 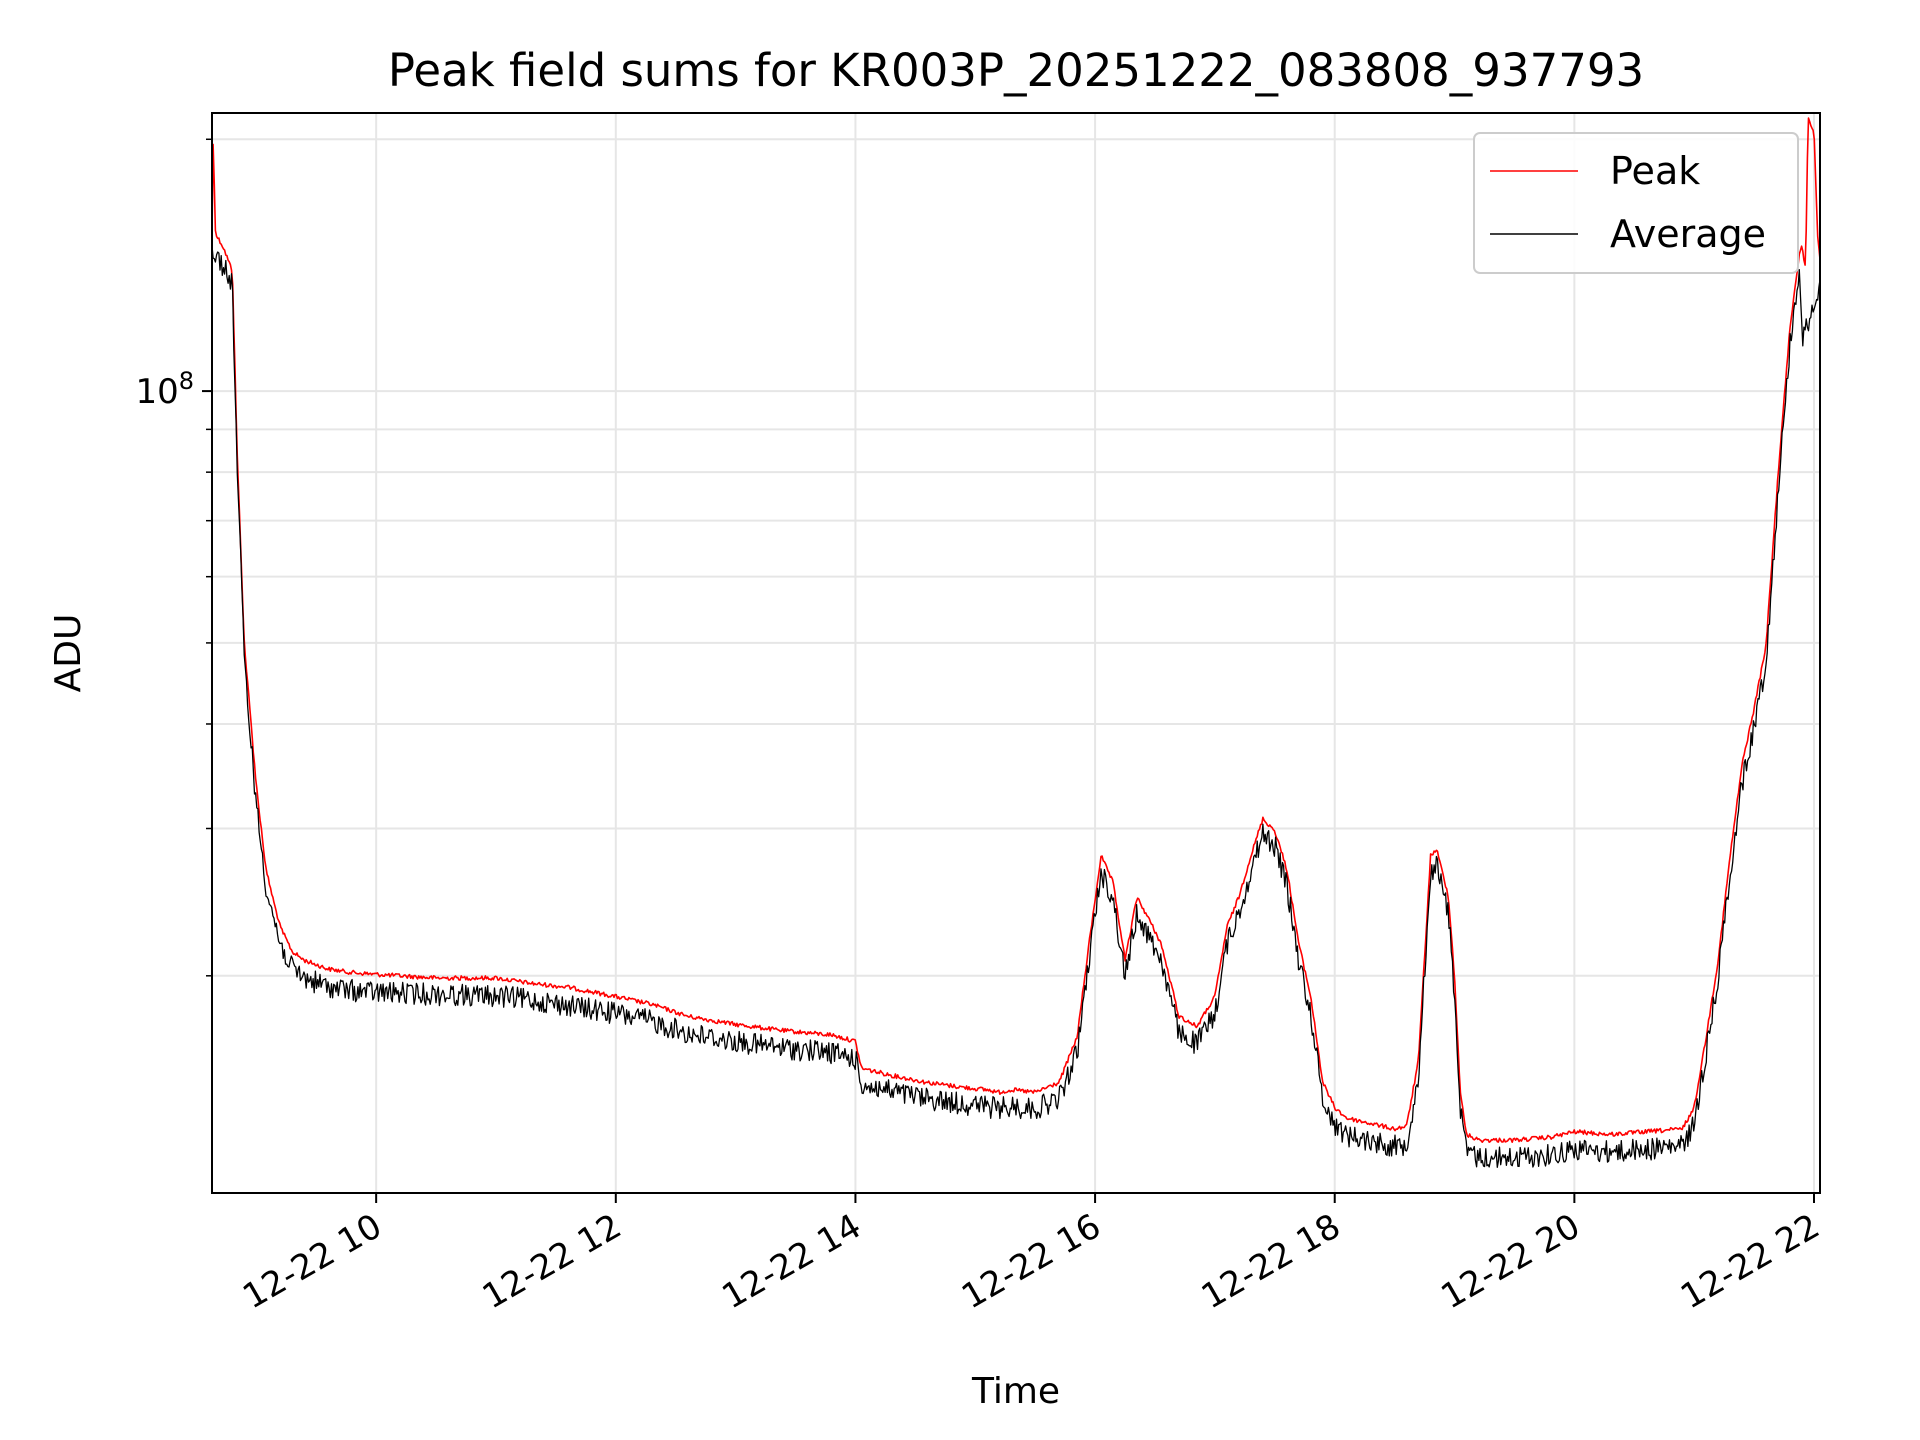 What do you see at coordinates (1655, 171) in the screenshot?
I see `legend-label-peak: Peak` at bounding box center [1655, 171].